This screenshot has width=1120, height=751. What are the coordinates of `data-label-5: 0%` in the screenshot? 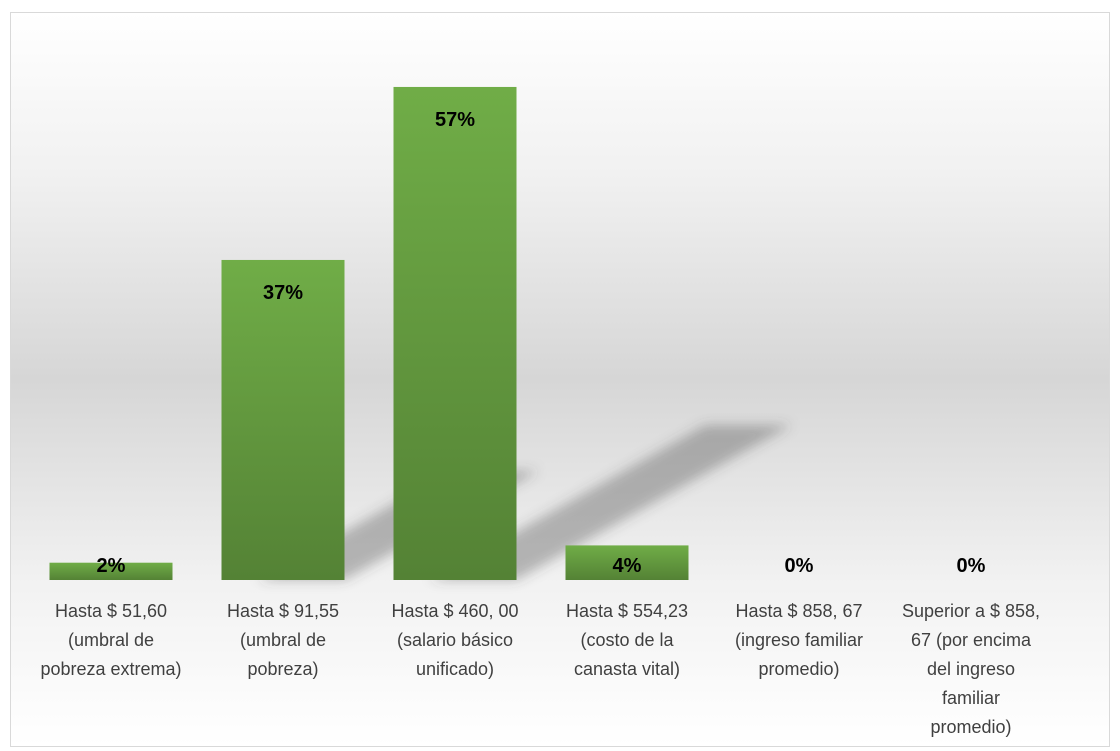 It's located at (971, 566).